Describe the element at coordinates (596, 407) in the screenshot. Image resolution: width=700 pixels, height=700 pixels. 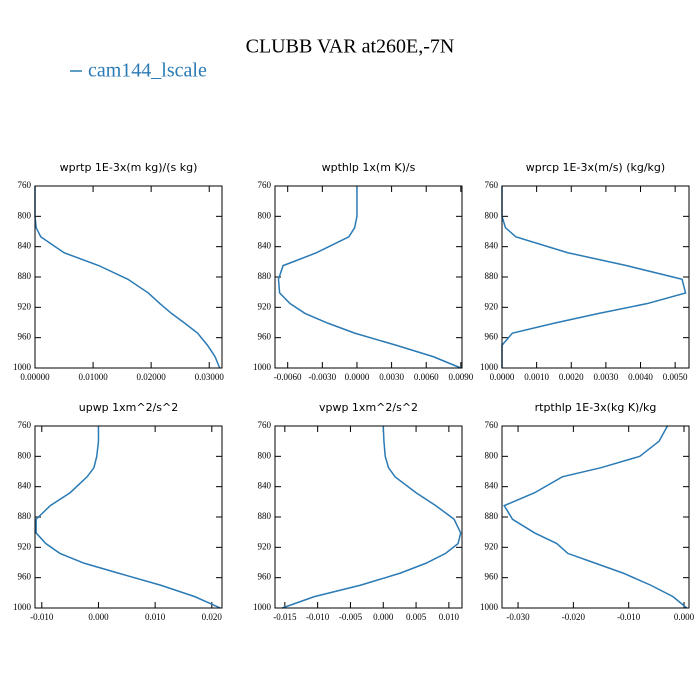
I see `panel-title: rtpthlp 1E-3x(kg K)/kg` at that location.